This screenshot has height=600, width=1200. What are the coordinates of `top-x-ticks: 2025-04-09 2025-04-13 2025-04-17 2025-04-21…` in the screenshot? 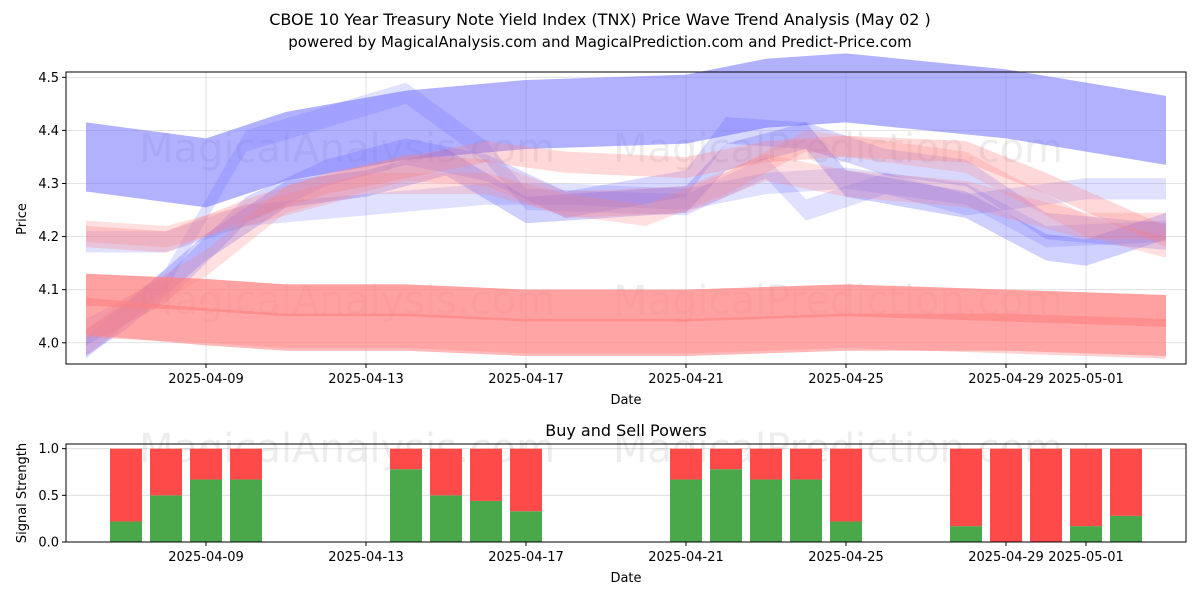 It's located at (646, 375).